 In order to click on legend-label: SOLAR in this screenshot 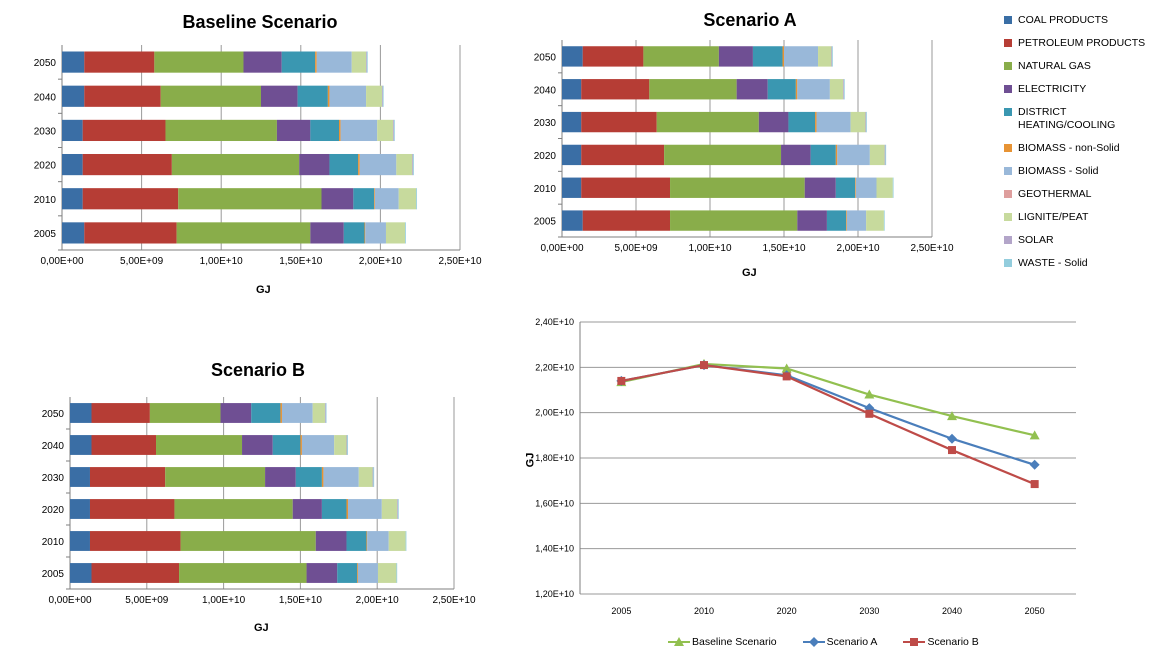, I will do `click(1036, 240)`.